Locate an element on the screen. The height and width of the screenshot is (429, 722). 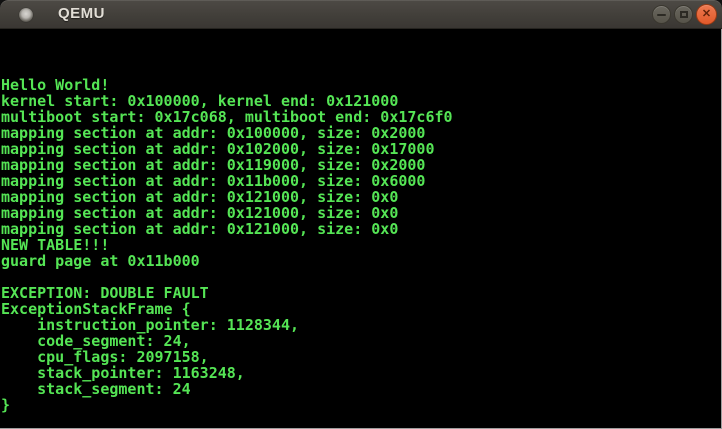
window-controls: ✕ is located at coordinates (684, 14).